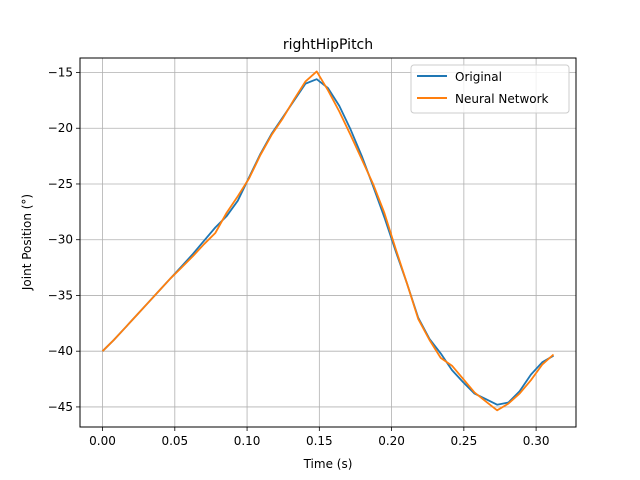  Describe the element at coordinates (328, 45) in the screenshot. I see `chart-title: rightHipPitch` at that location.